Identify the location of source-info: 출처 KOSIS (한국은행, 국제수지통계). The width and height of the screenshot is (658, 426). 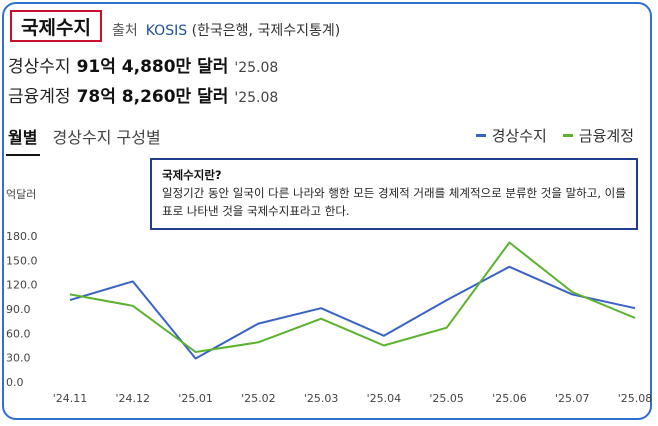
(226, 30).